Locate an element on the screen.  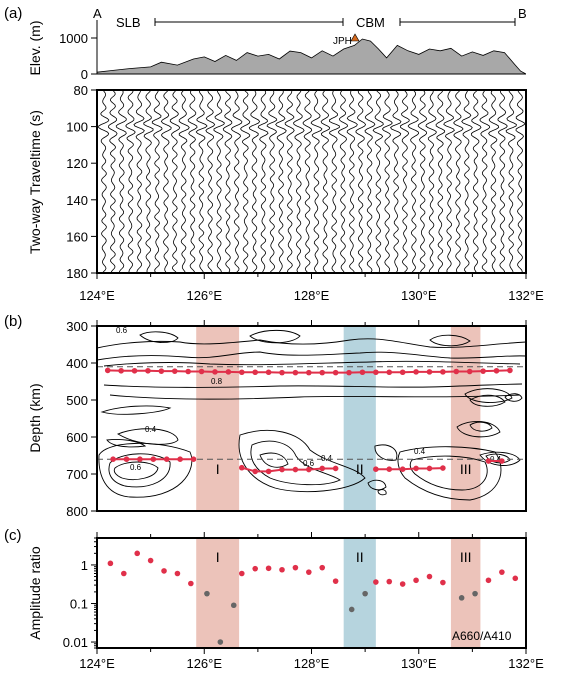
amplitude-ratio-points is located at coordinates (313, 597).